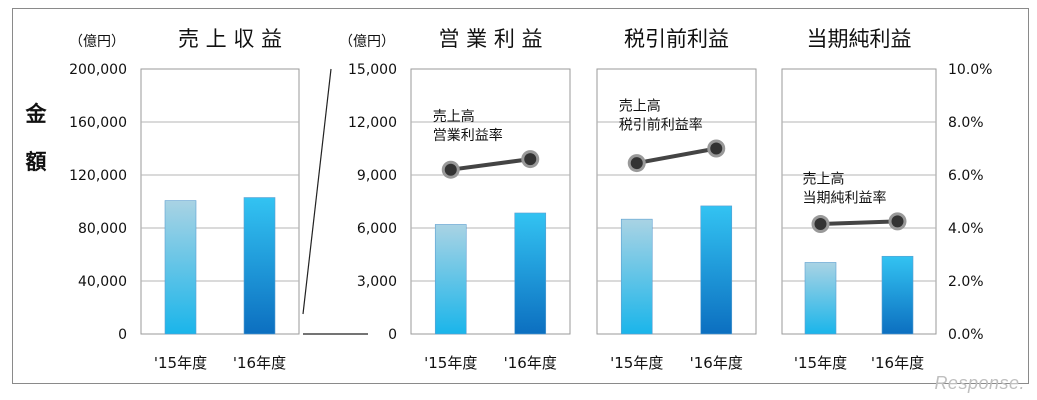 This screenshot has width=1037, height=400. What do you see at coordinates (661, 125) in the screenshot?
I see `ratio-series-label: 税引前利益率` at bounding box center [661, 125].